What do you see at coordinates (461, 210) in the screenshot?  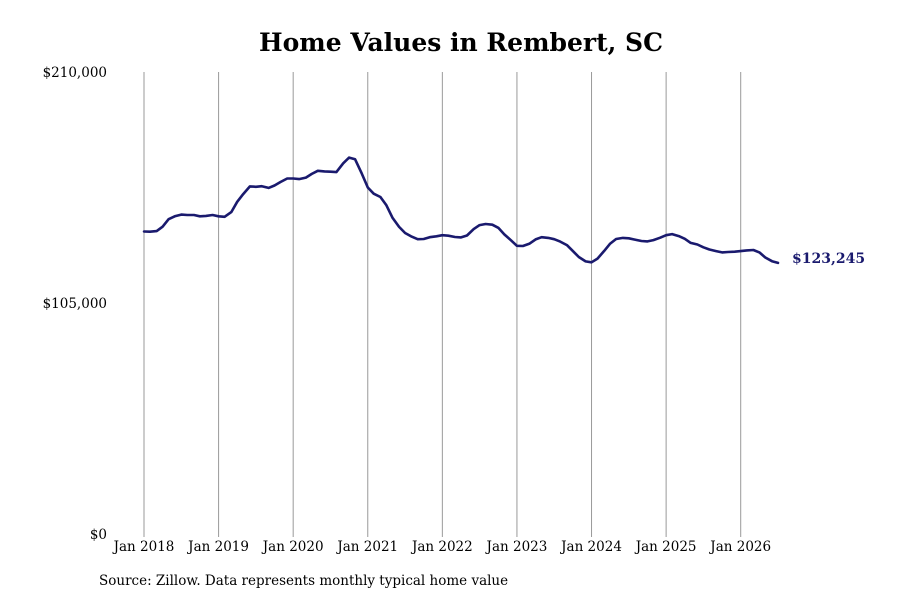 I see `series-line` at bounding box center [461, 210].